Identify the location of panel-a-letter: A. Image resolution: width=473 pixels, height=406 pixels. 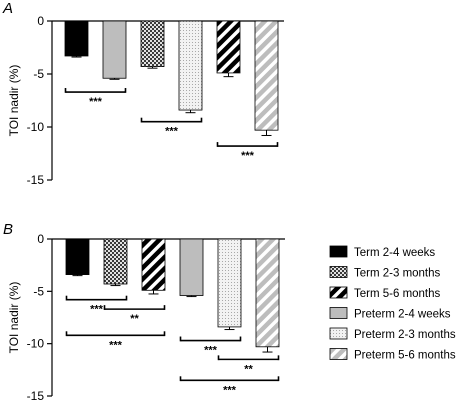
(7, 8).